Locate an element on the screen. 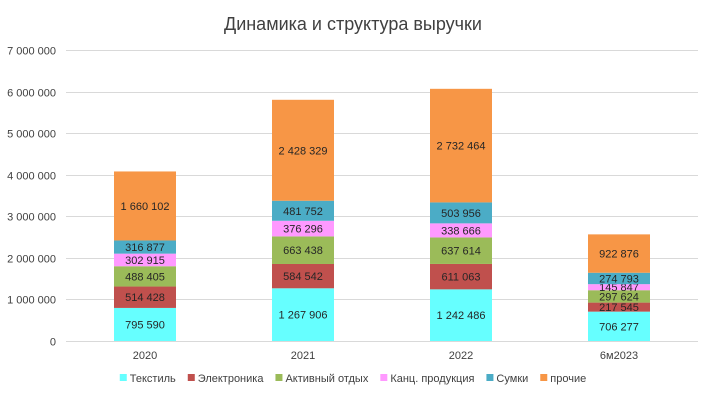  x-axis: 2020 2021 2022 6м2023 is located at coordinates (385, 356).